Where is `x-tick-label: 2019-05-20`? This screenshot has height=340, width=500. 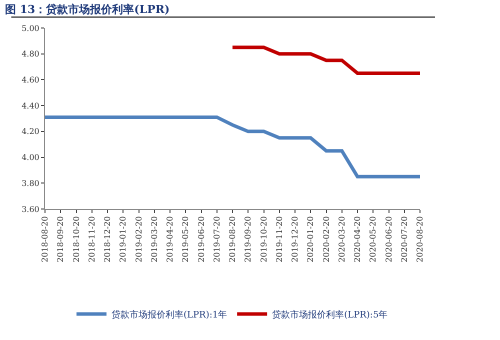 x-tick-label: 2019-05-20 is located at coordinates (185, 239).